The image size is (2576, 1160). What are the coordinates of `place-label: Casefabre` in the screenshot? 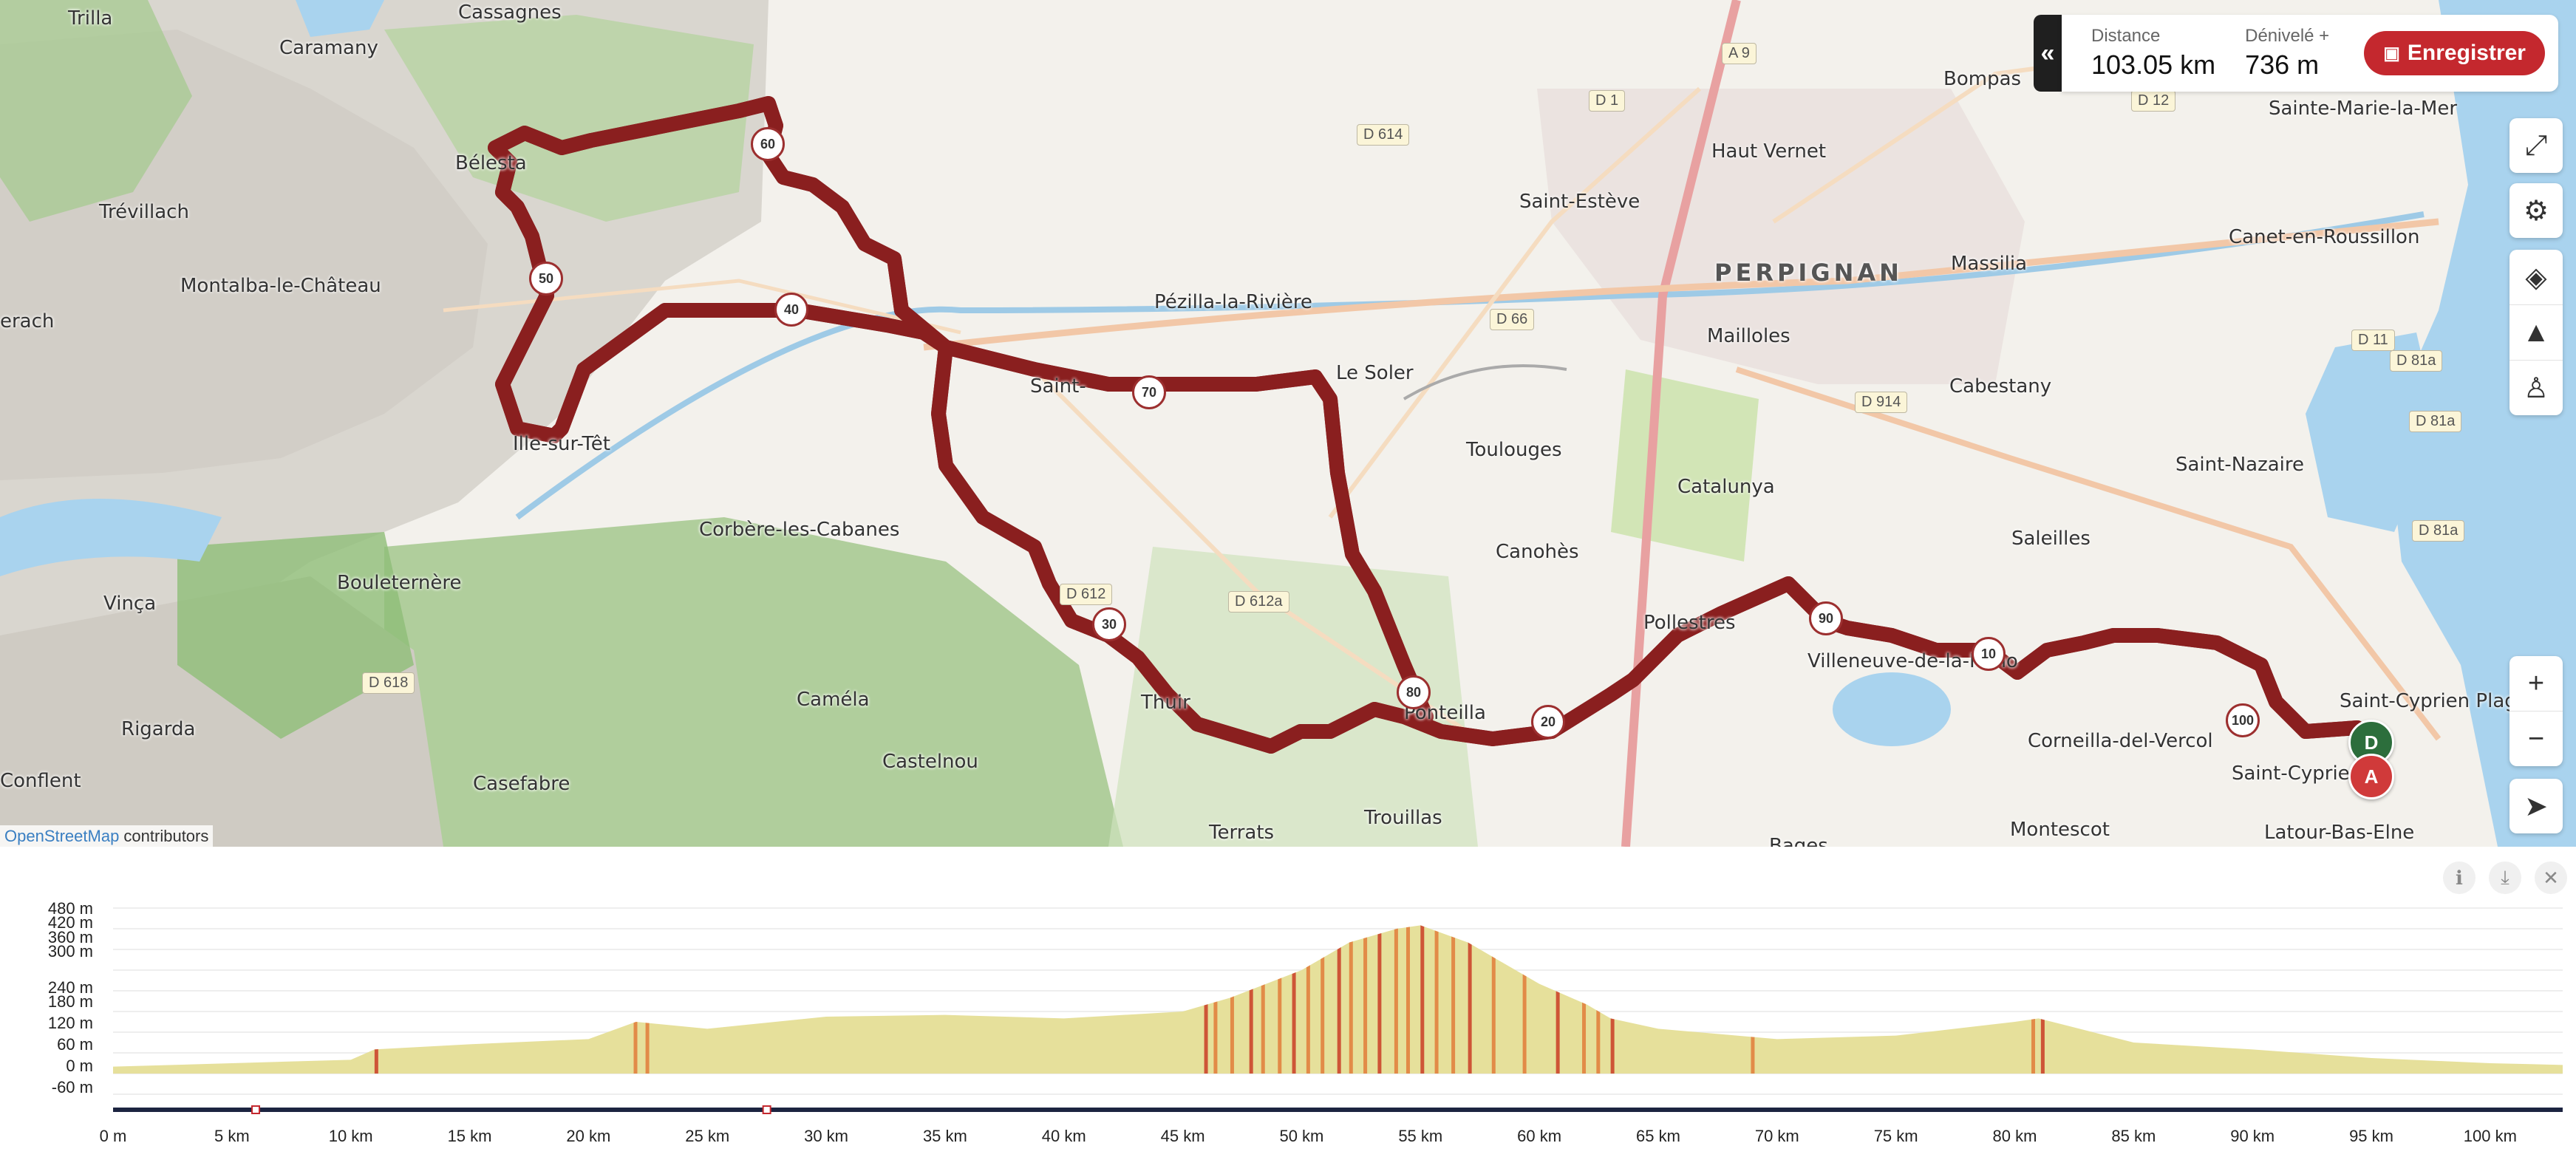 It's located at (521, 784).